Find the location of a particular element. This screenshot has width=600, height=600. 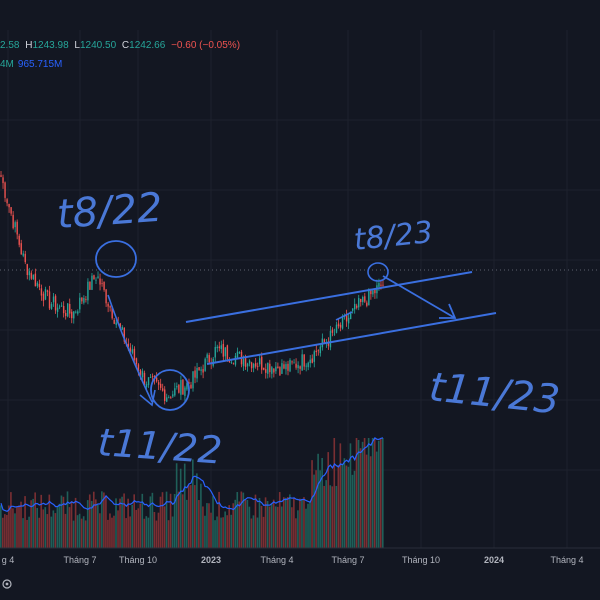

inner-channel-line is located at coordinates (344, 316).